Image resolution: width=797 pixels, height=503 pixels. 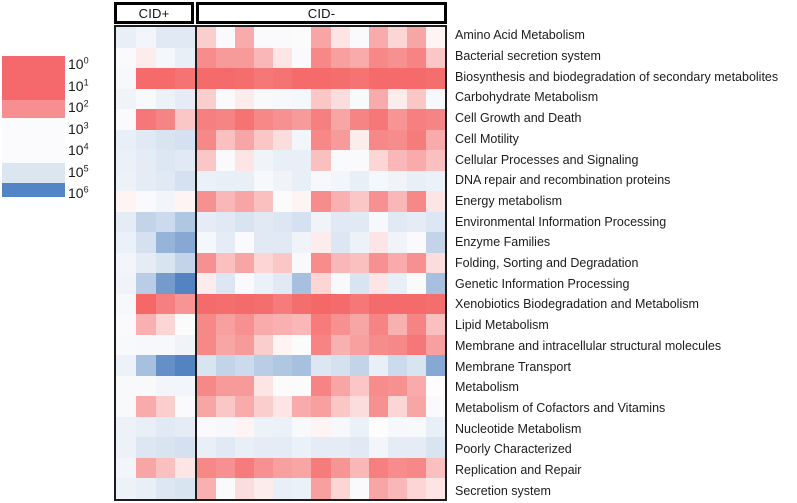 What do you see at coordinates (321, 13) in the screenshot?
I see `column-group-label: CID-` at bounding box center [321, 13].